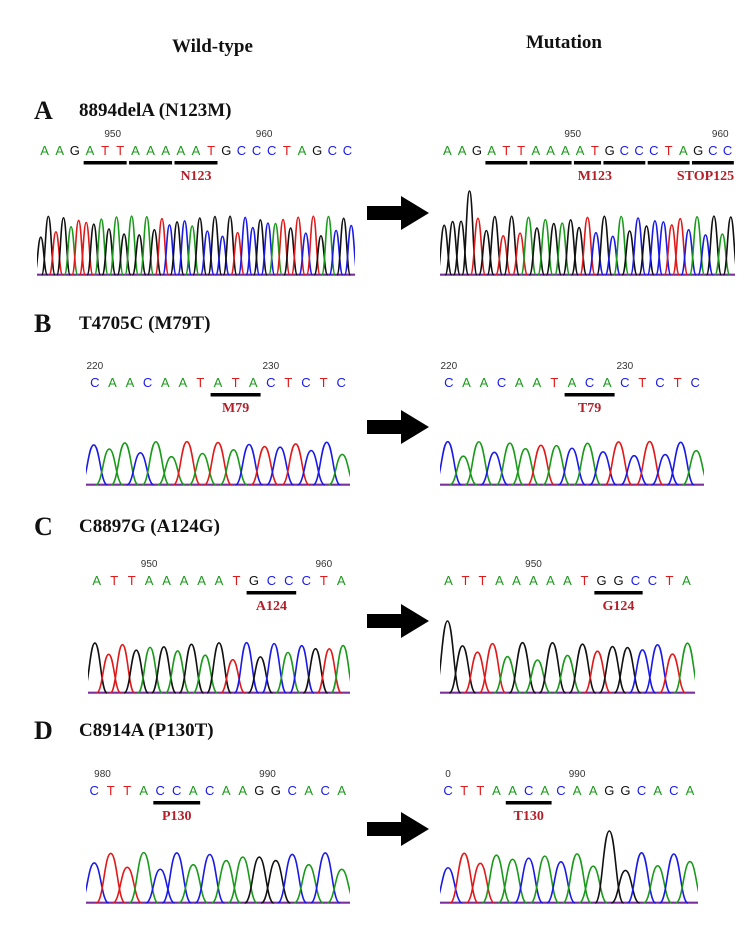 Image resolution: width=755 pixels, height=944 pixels. I want to click on codon-label: G124, so click(619, 606).